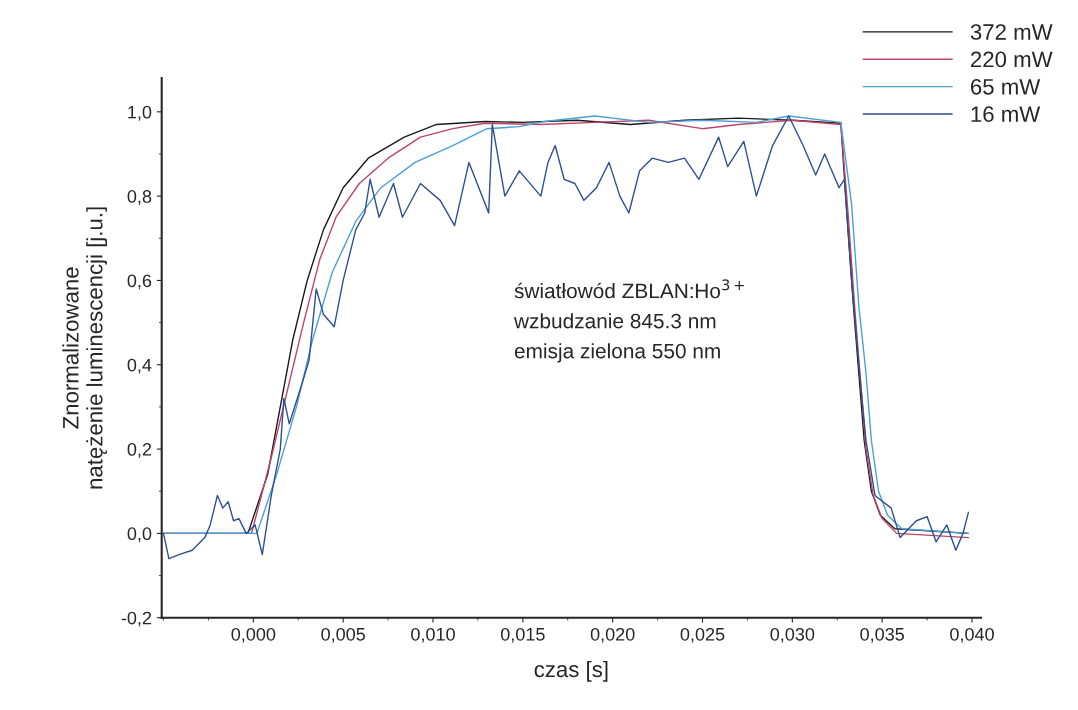  I want to click on x-tick-label: 0,005, so click(343, 635).